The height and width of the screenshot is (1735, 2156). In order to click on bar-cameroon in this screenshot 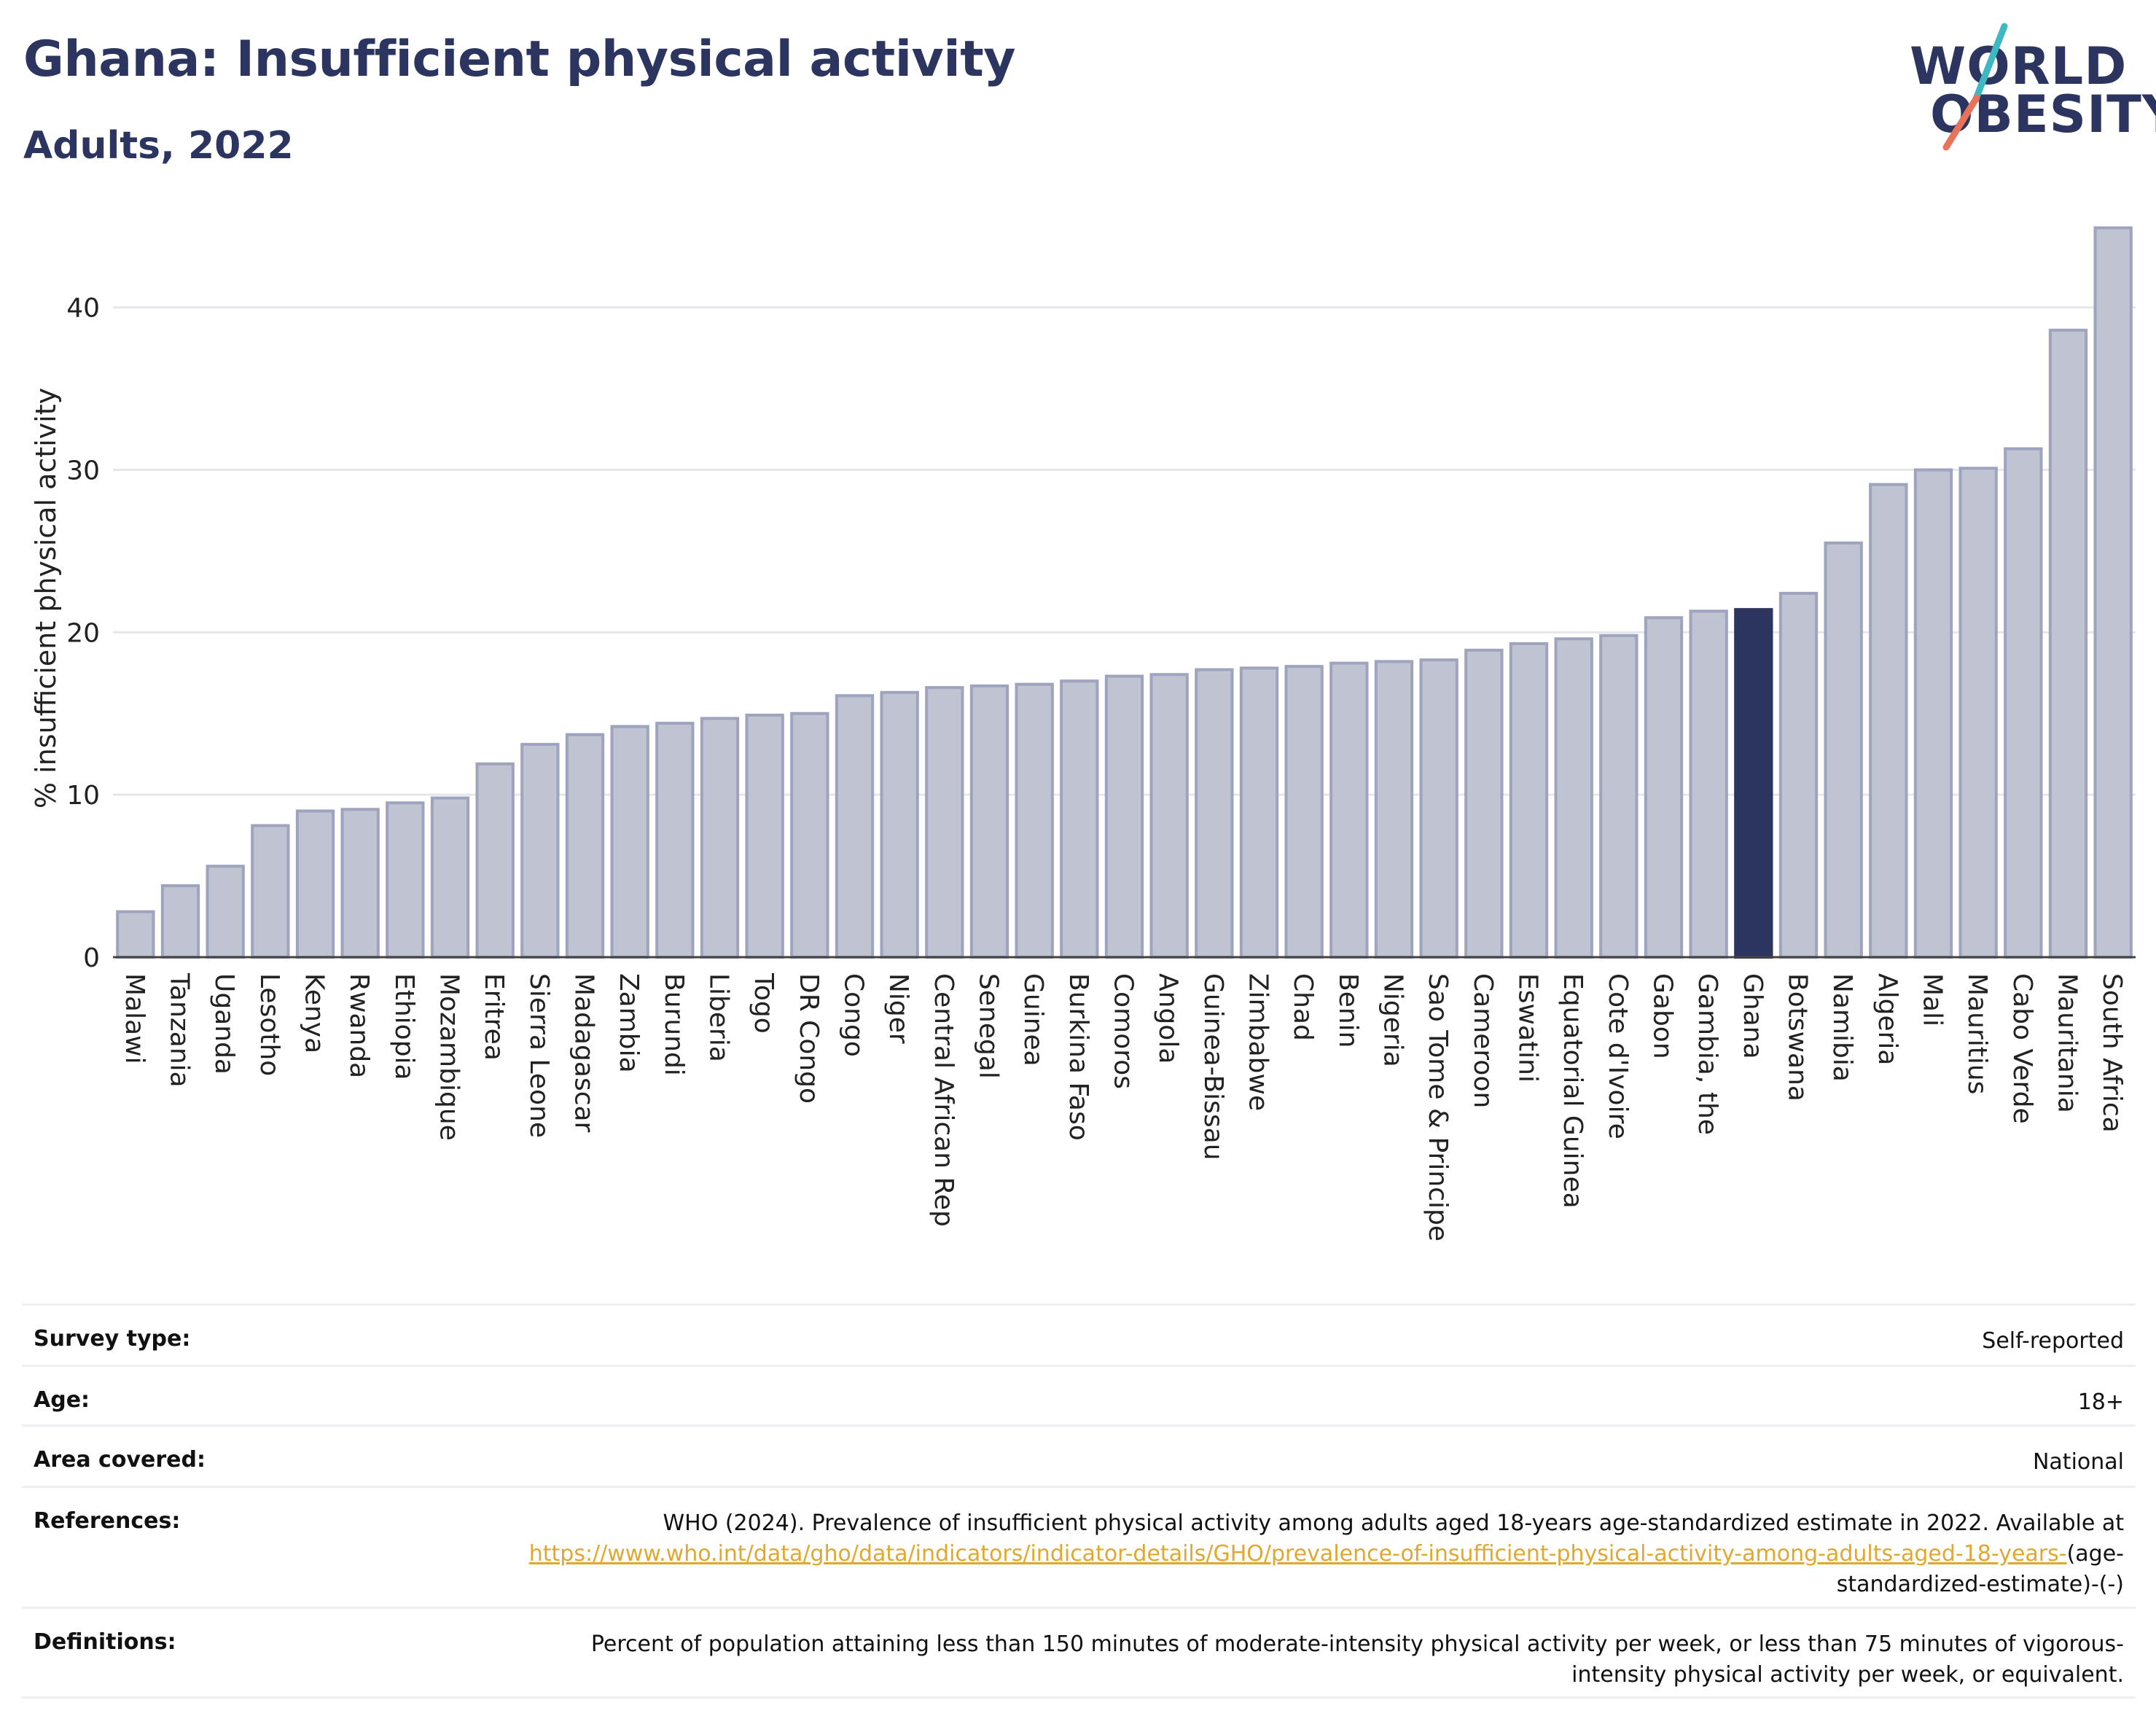, I will do `click(1484, 803)`.